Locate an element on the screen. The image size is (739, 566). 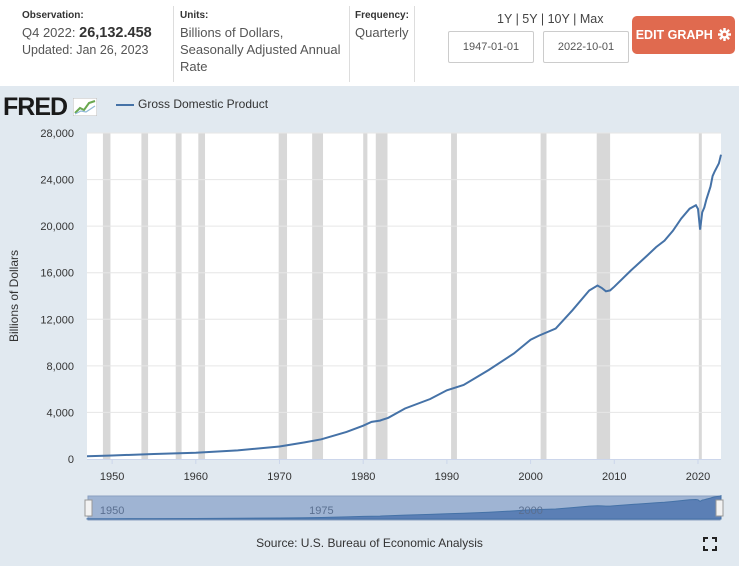
range-selector: 1Y | 5Y | 10Y | Max is located at coordinates (550, 19).